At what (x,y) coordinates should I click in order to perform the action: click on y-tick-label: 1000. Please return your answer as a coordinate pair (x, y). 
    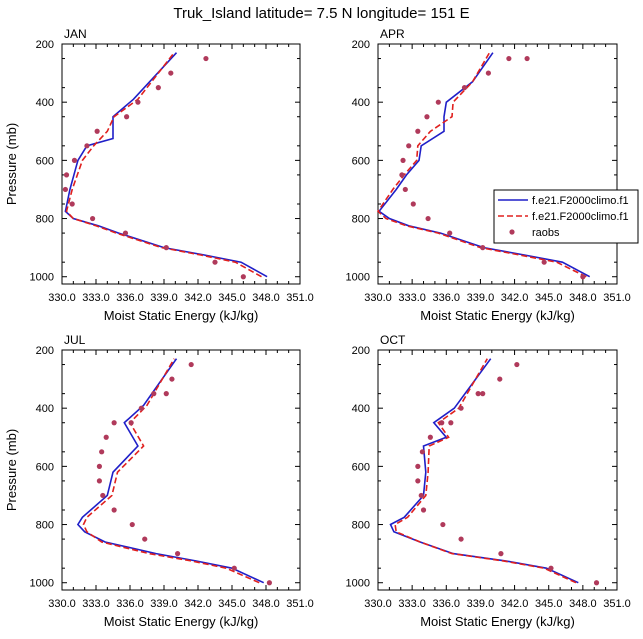
    Looking at the image, I should click on (358, 584).